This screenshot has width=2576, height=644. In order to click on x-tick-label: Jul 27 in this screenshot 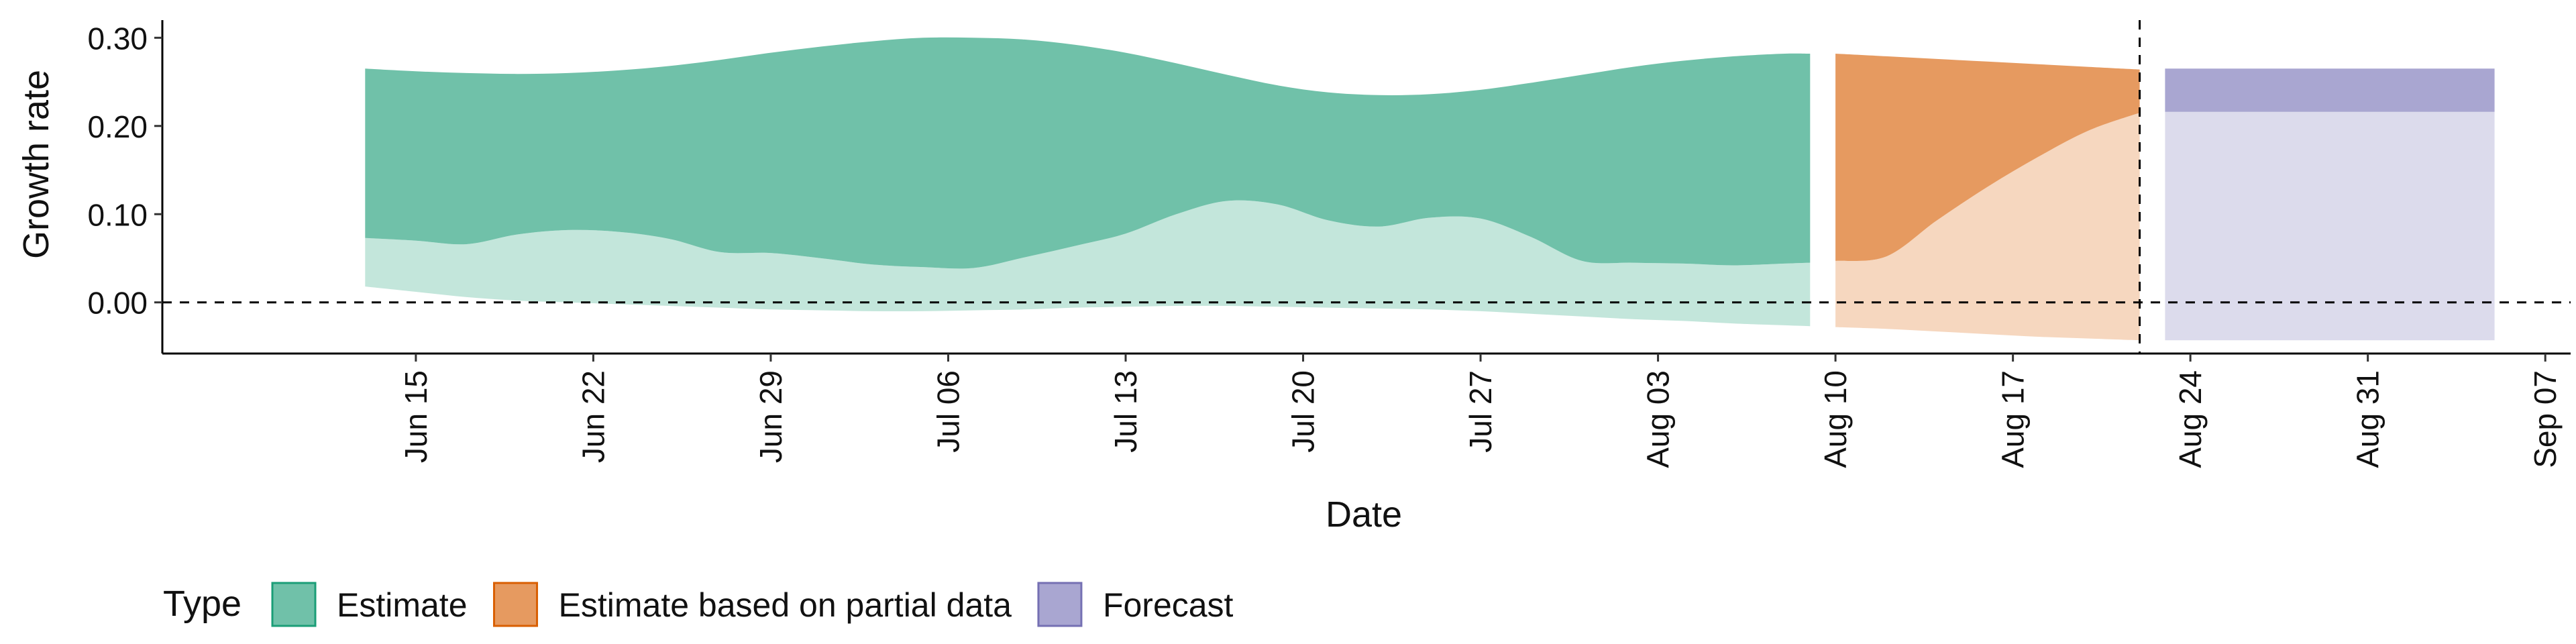, I will do `click(1480, 411)`.